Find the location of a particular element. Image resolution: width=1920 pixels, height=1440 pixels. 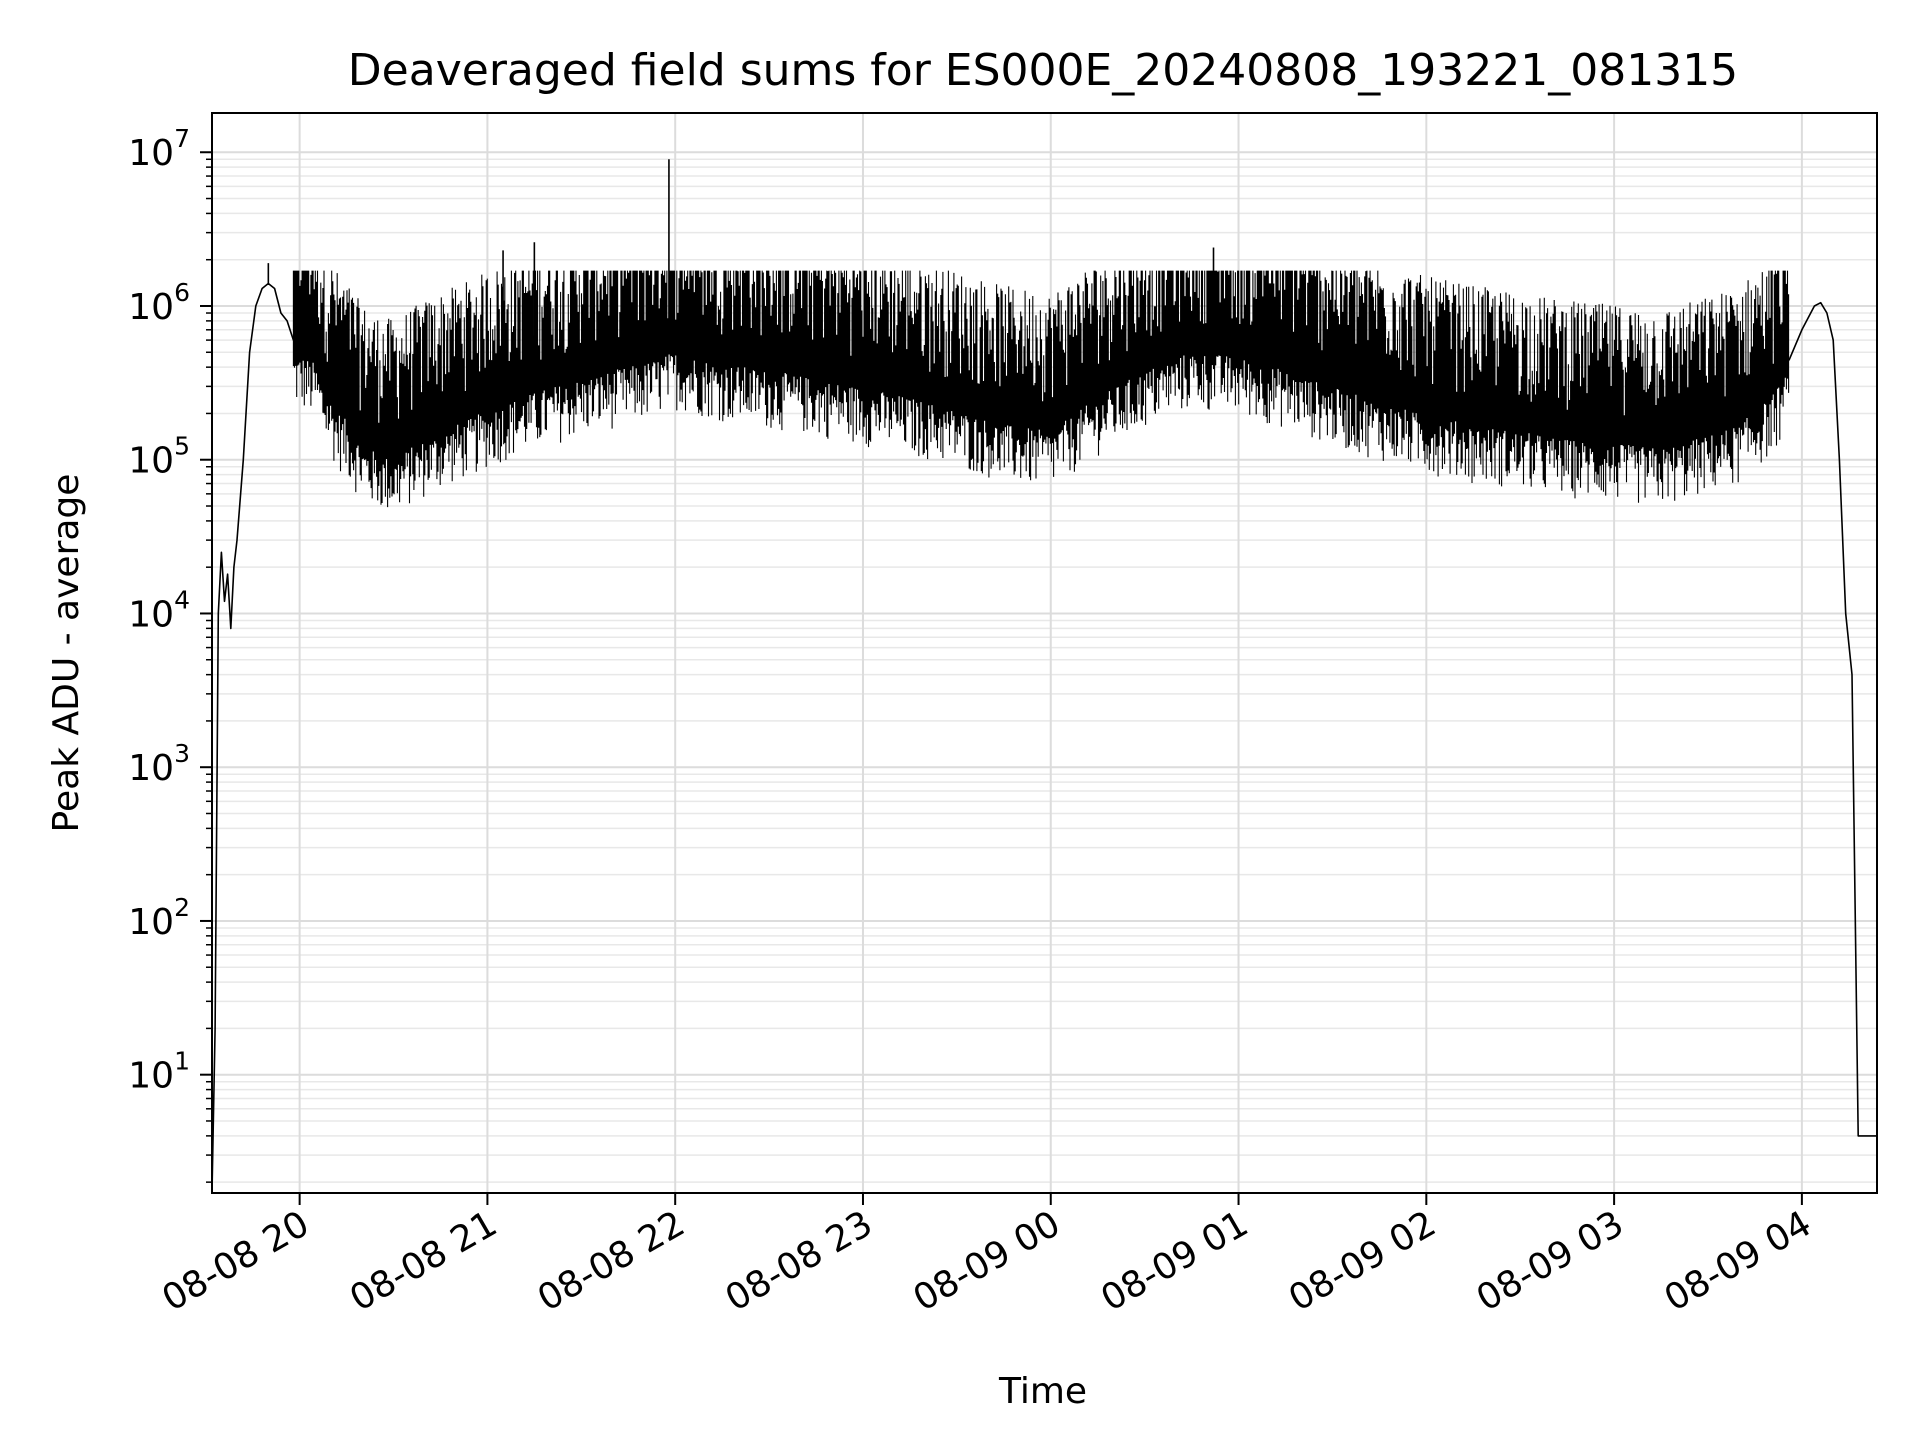

noise-band is located at coordinates (1041, 389).